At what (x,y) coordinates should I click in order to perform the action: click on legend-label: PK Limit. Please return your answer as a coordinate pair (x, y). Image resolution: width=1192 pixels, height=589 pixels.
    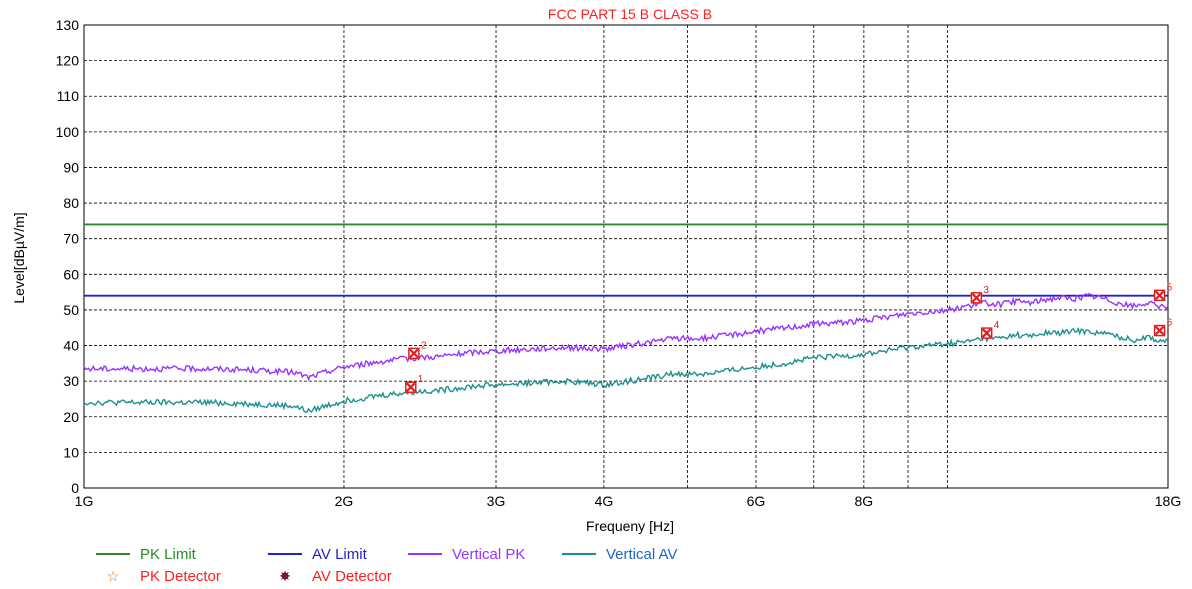
    Looking at the image, I should click on (168, 554).